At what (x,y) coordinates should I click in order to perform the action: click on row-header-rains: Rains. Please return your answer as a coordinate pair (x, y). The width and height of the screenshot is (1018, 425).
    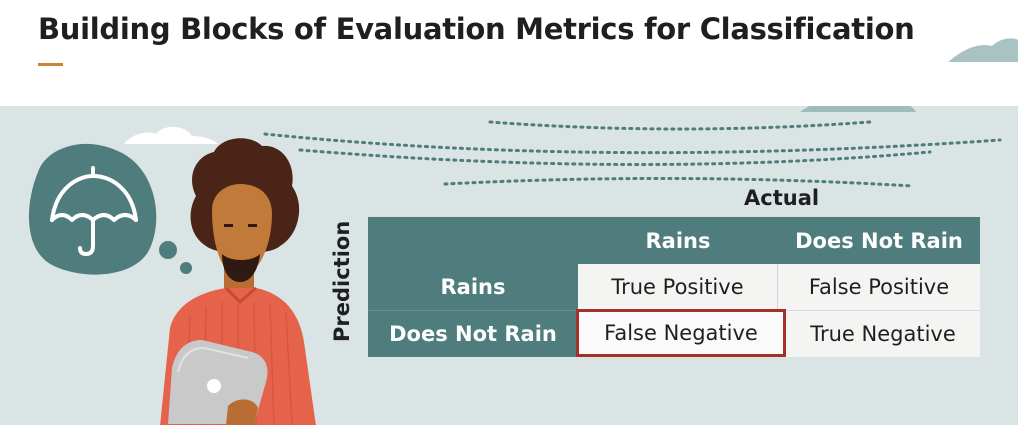
    Looking at the image, I should click on (473, 287).